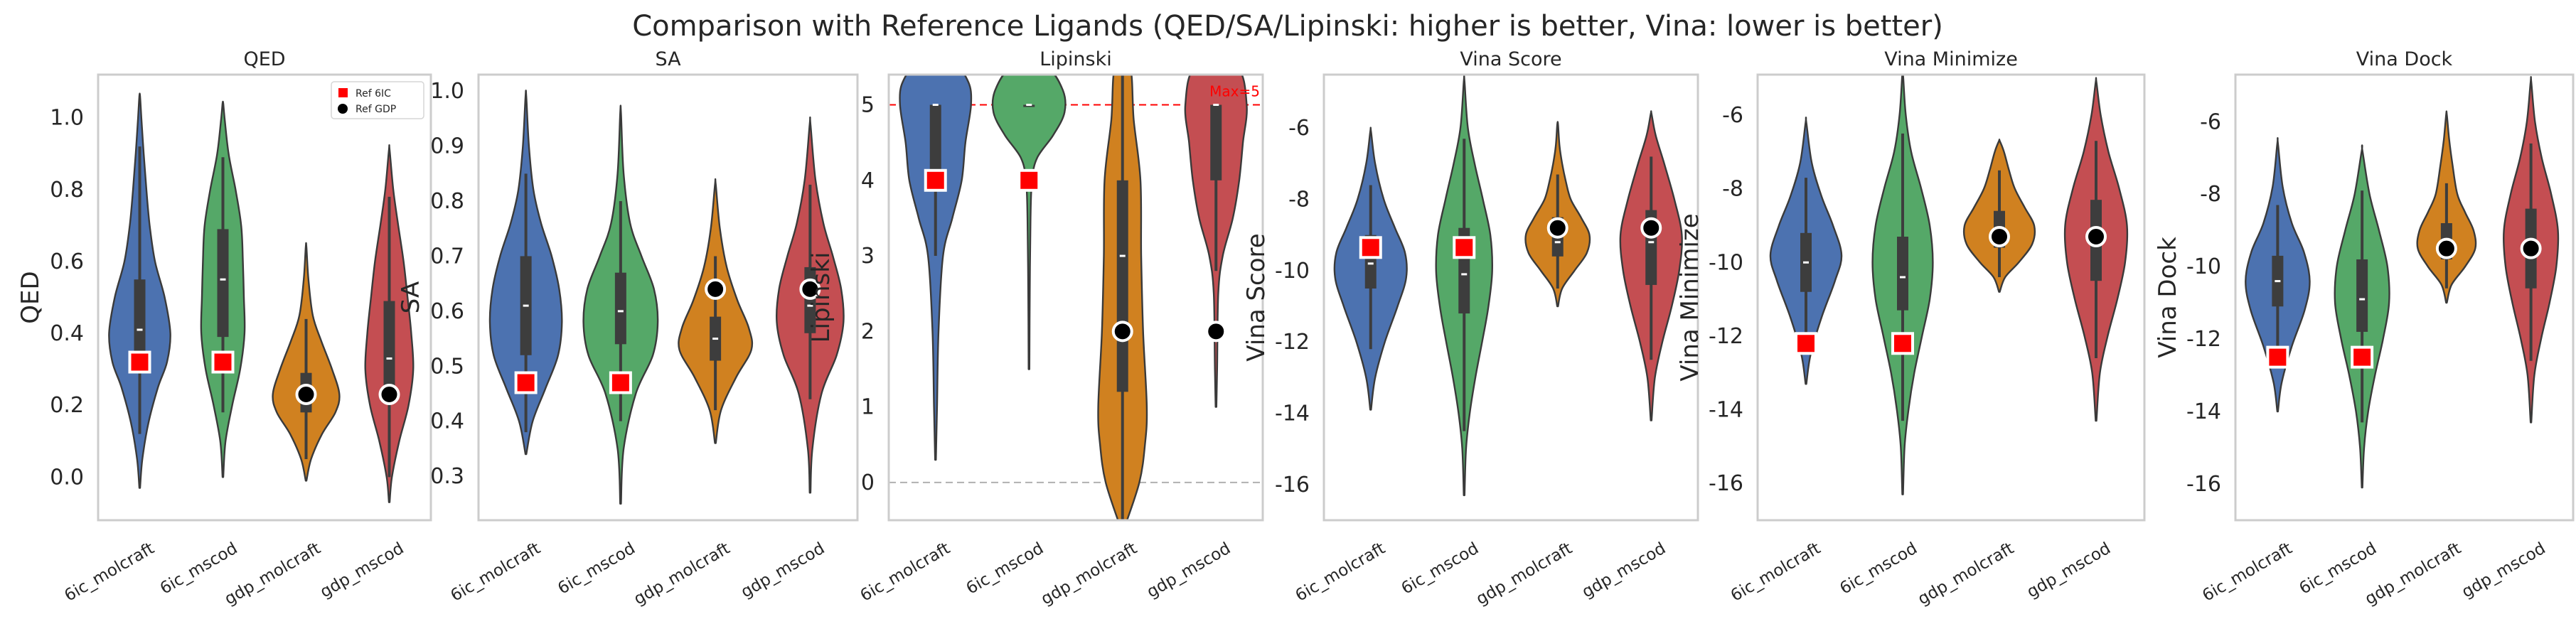  Describe the element at coordinates (1234, 92) in the screenshot. I see `max-annotation: Max=5` at that location.